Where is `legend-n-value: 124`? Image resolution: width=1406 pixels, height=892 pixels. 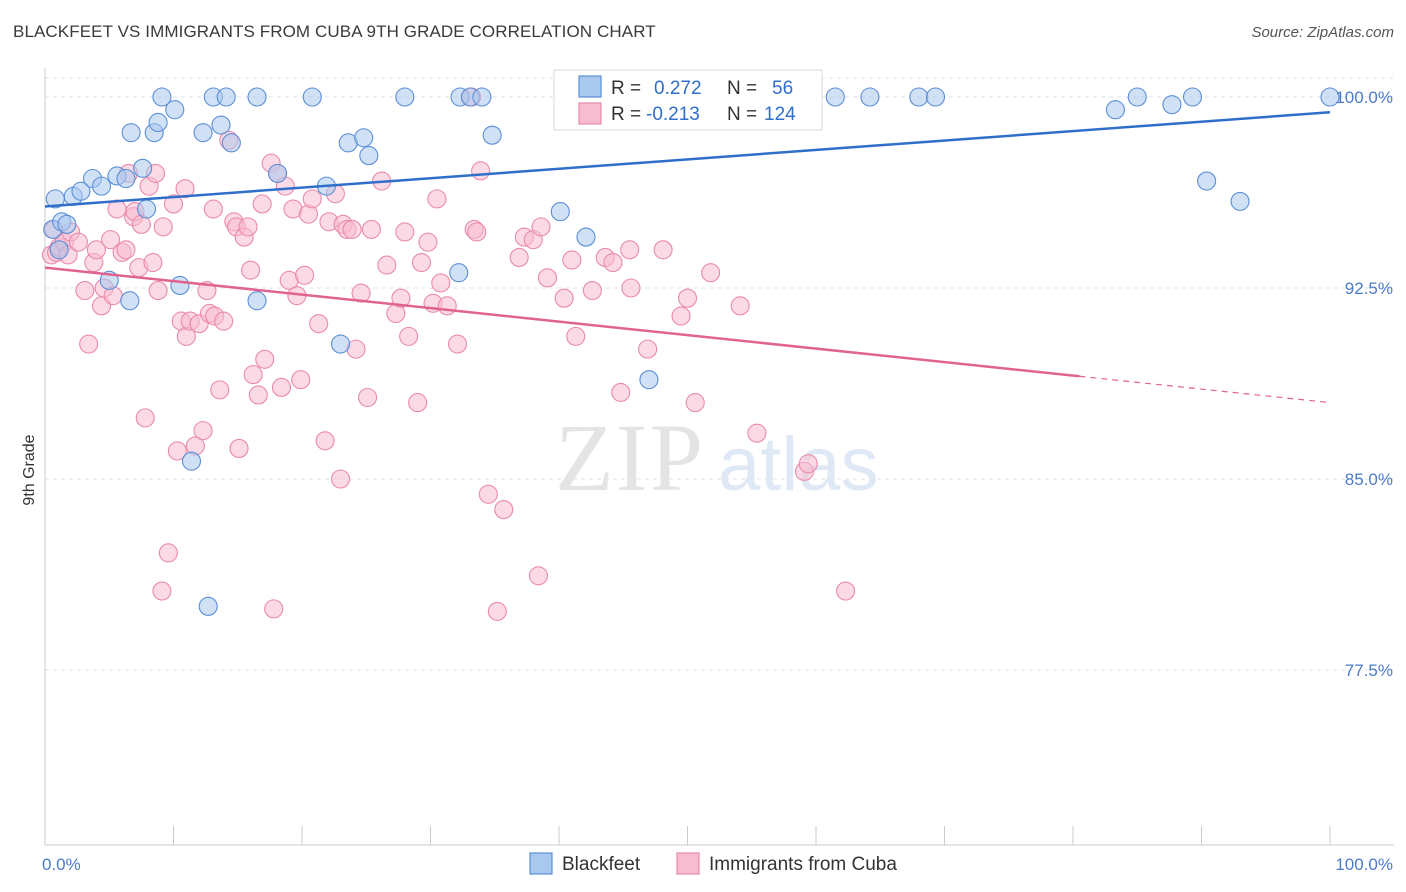
legend-n-value: 124 is located at coordinates (780, 114).